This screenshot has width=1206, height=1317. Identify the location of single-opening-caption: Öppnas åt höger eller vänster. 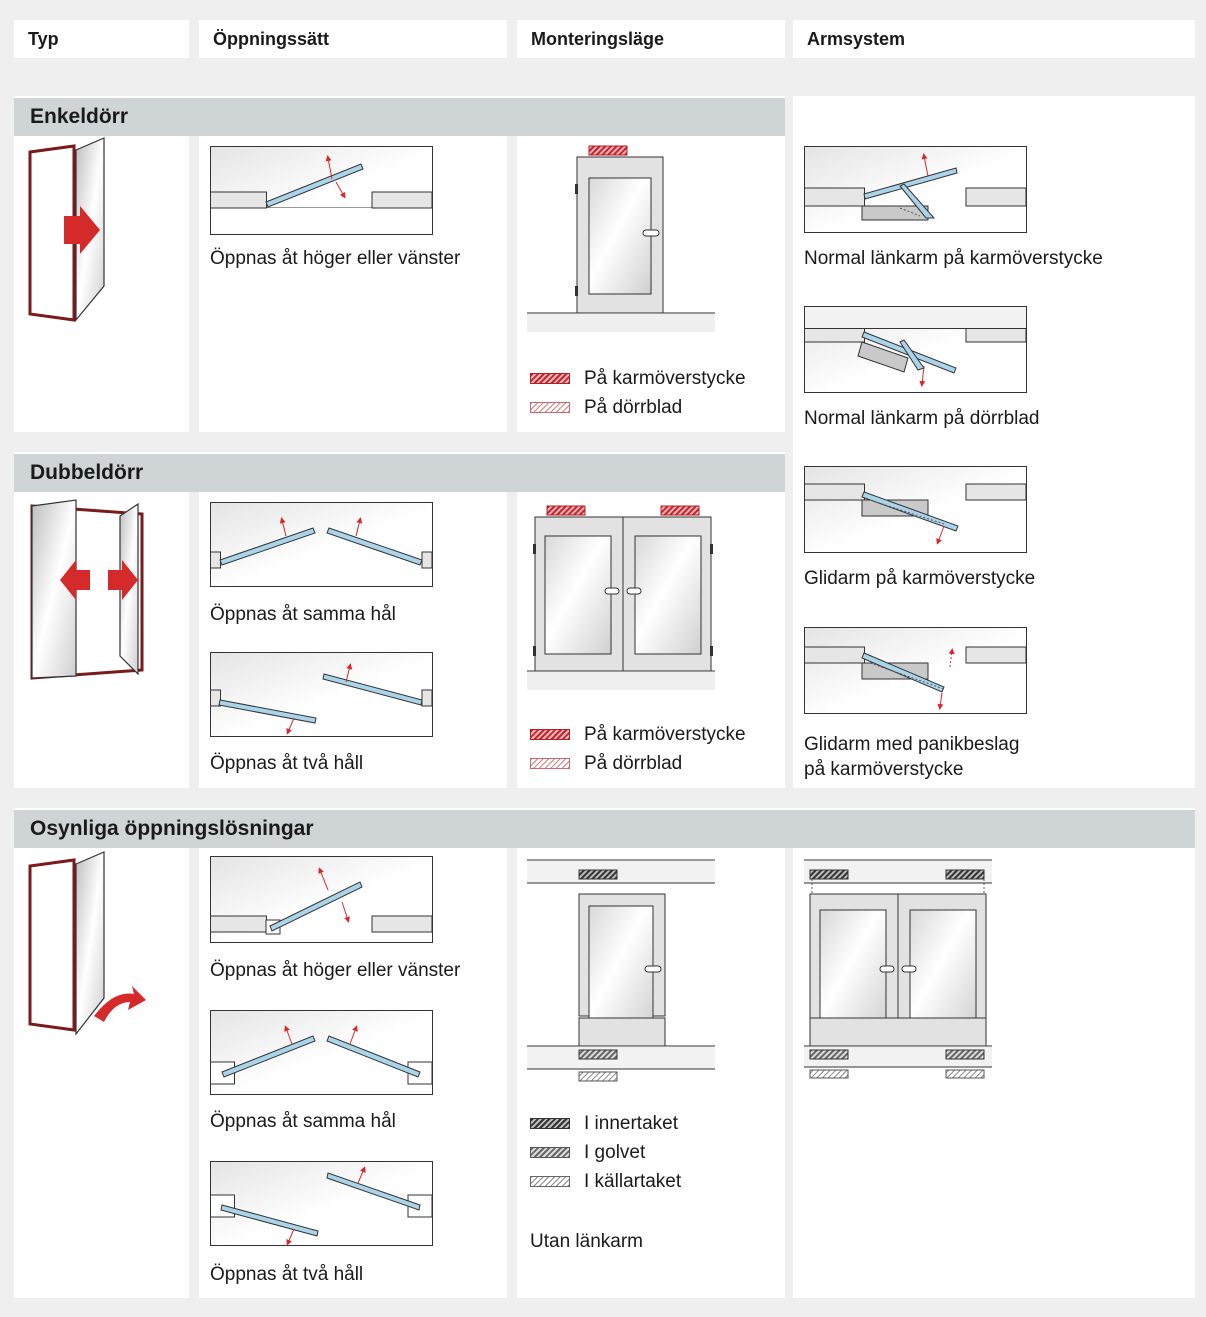
(335, 258).